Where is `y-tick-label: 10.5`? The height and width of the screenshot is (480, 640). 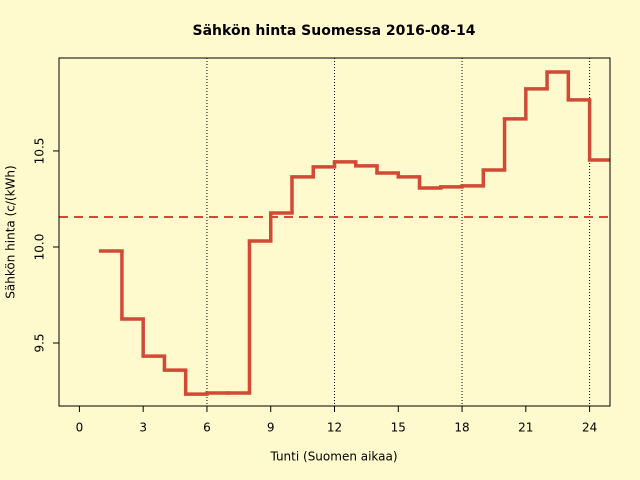 y-tick-label: 10.5 is located at coordinates (40, 151).